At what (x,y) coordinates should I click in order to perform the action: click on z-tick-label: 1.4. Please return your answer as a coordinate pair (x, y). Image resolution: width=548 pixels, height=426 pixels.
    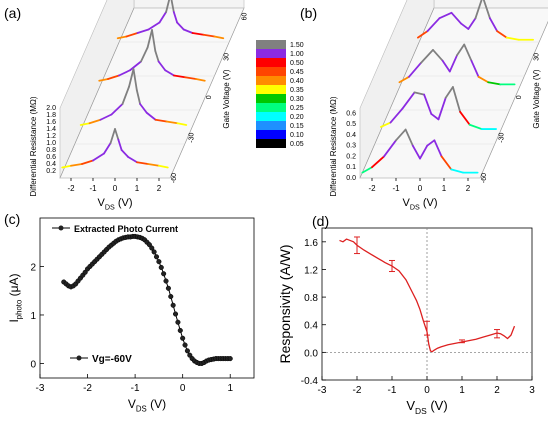
    Looking at the image, I should click on (51, 129).